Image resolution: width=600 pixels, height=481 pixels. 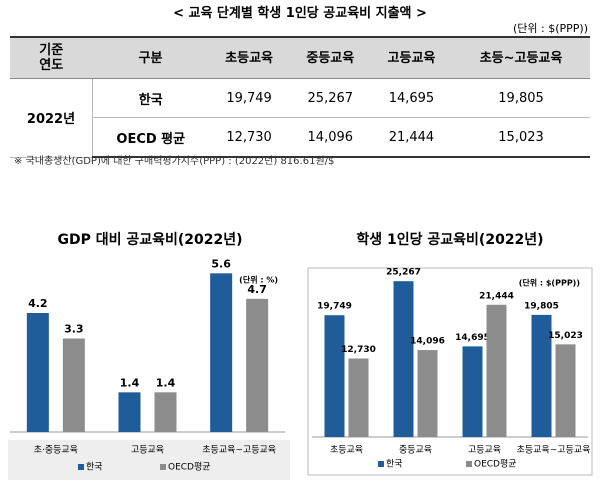 I want to click on header-cell: 초등교육, so click(x=249, y=57).